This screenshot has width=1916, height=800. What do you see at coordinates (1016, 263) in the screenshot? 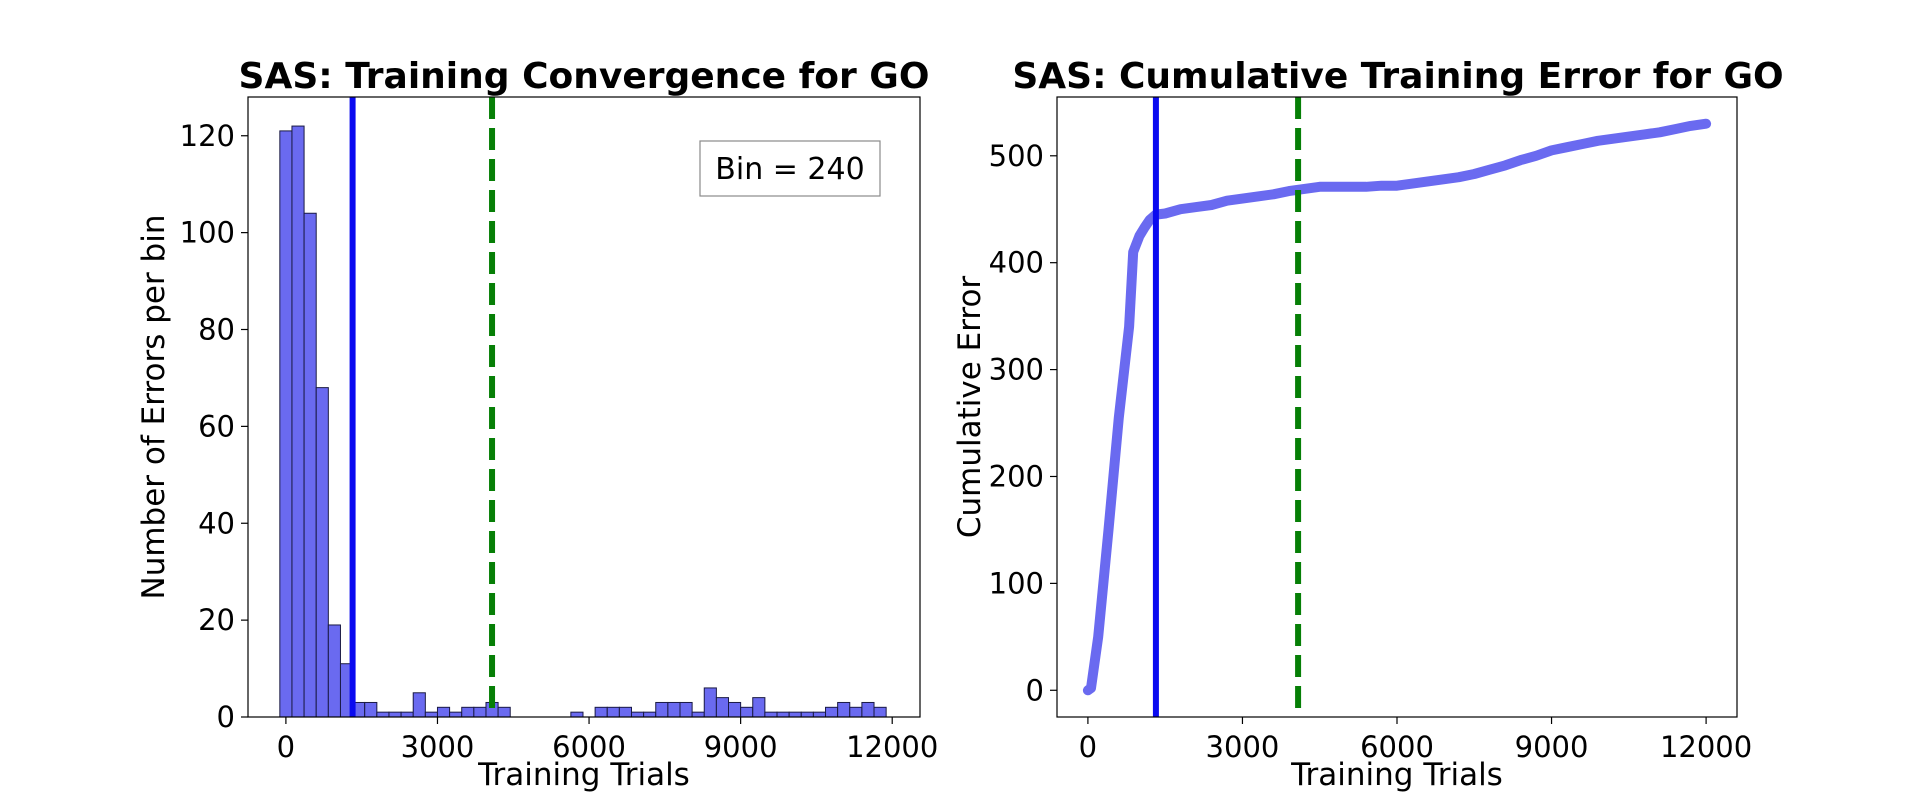
I see `y-tick-label: 400` at bounding box center [1016, 263].